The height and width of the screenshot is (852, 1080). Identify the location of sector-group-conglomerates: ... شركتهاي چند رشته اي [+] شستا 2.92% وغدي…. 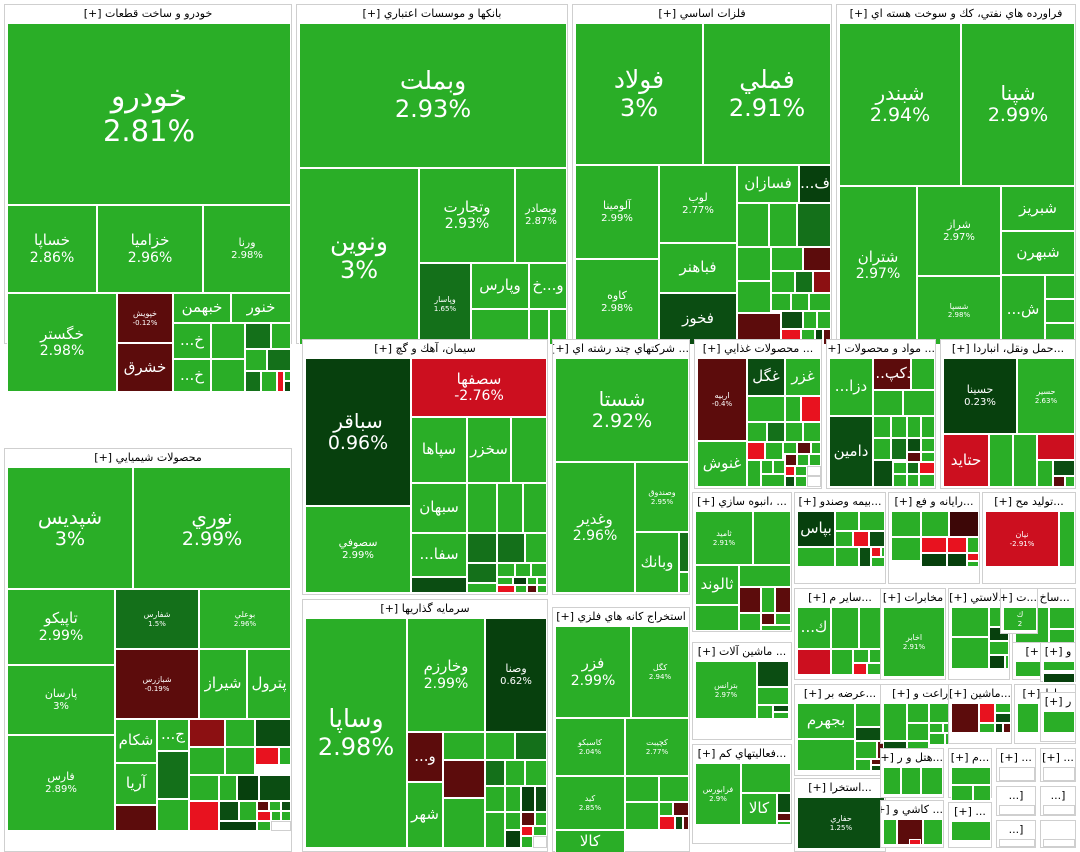
(621, 467).